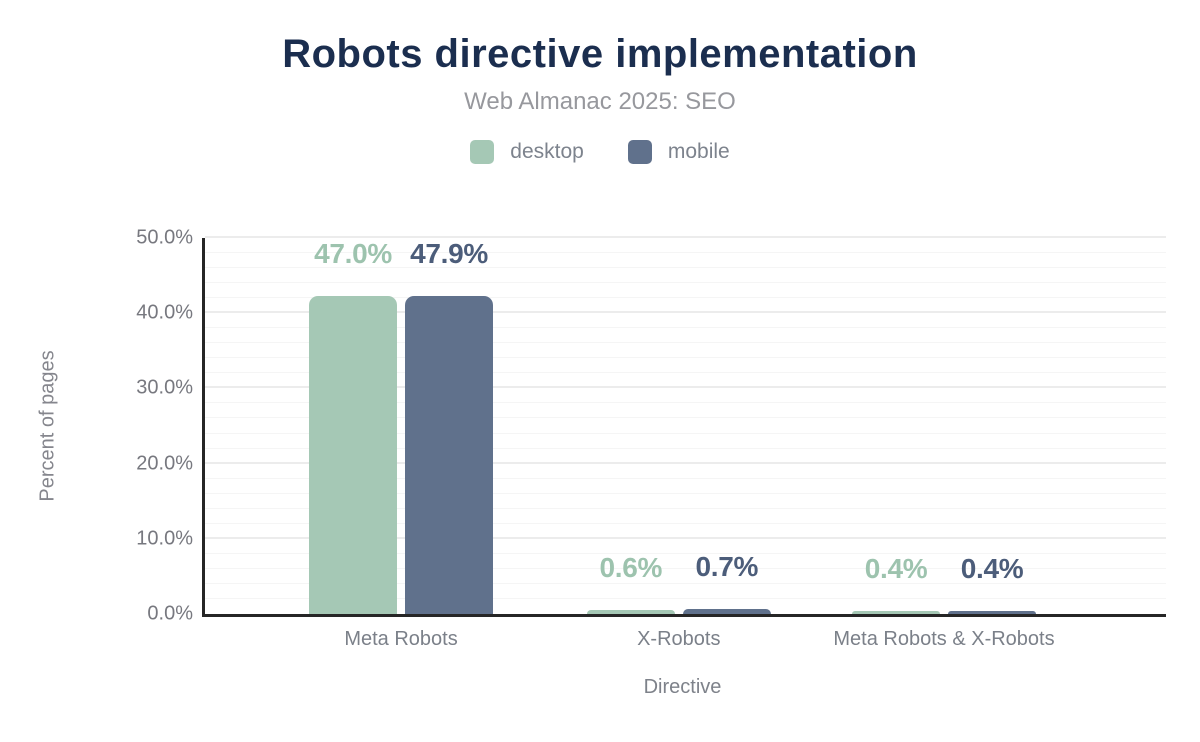 The image size is (1200, 742). What do you see at coordinates (600, 101) in the screenshot?
I see `chart-subtitle: Web Almanac 2025: SEO` at bounding box center [600, 101].